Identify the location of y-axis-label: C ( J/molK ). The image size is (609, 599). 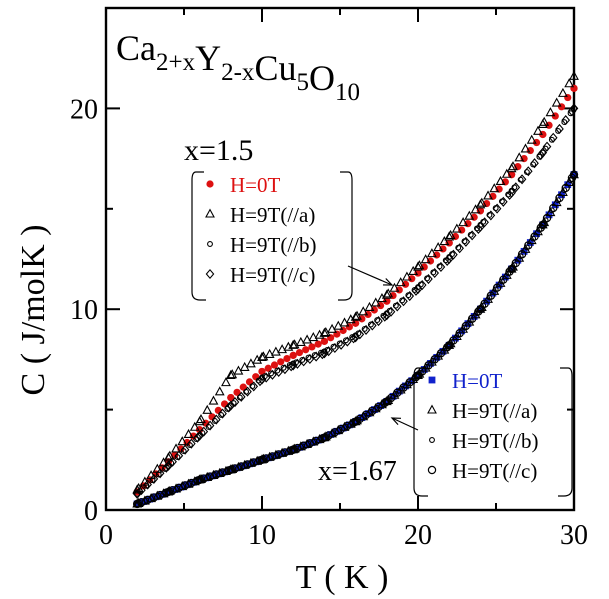
(33, 310).